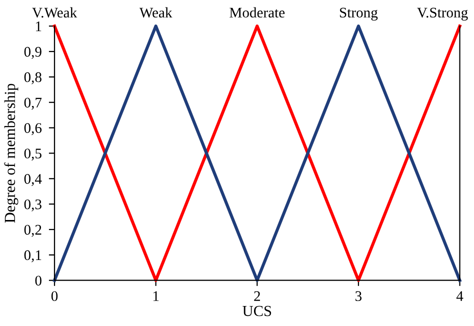 Image resolution: width=474 pixels, height=326 pixels. What do you see at coordinates (359, 296) in the screenshot?
I see `x-tick-label: 3` at bounding box center [359, 296].